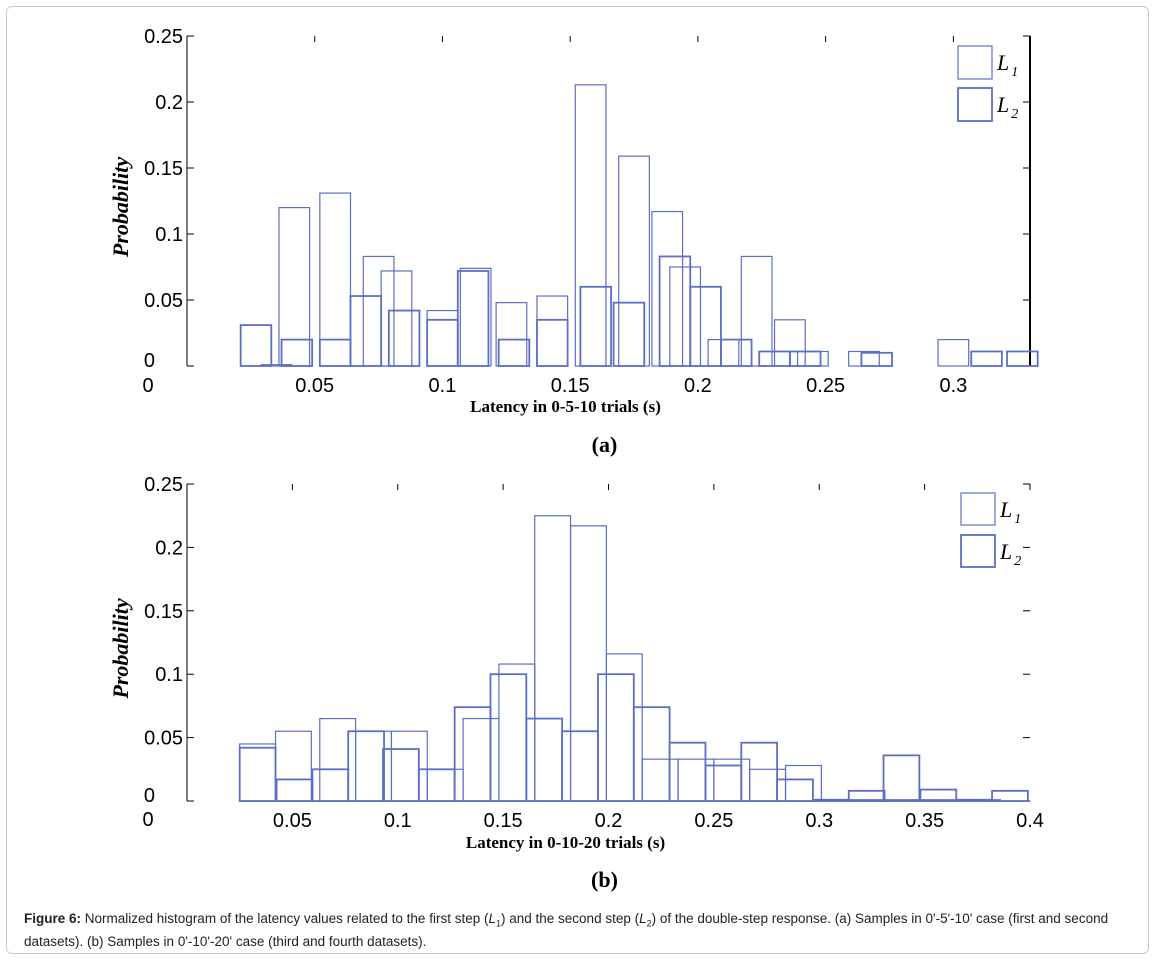 Image resolution: width=1157 pixels, height=962 pixels. Describe the element at coordinates (163, 301) in the screenshot. I see `y-tick-label: 0.05` at that location.